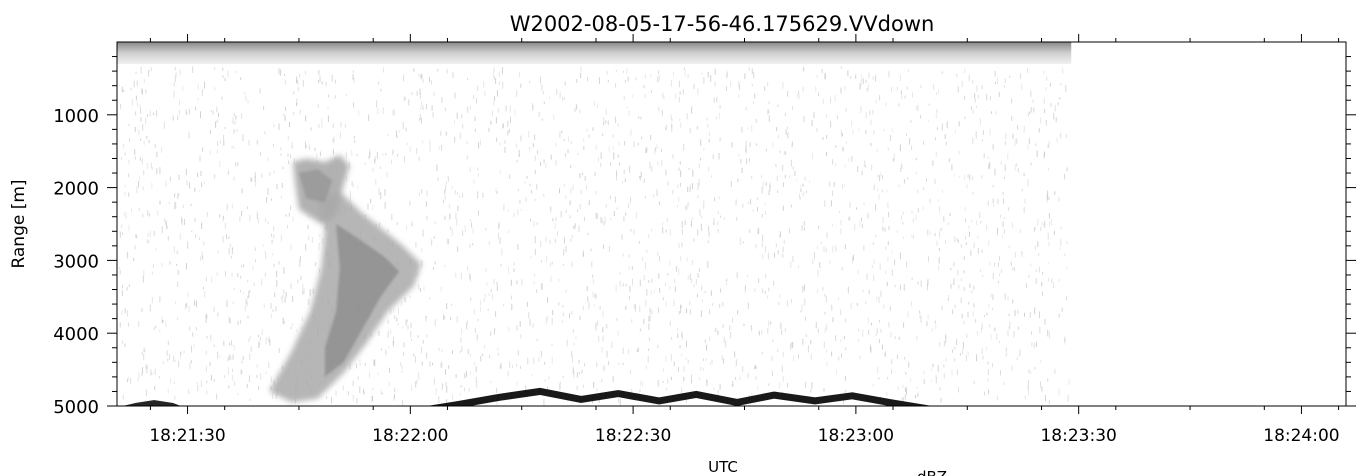  Describe the element at coordinates (856, 436) in the screenshot. I see `x-tick-label: 18:23:00` at that location.